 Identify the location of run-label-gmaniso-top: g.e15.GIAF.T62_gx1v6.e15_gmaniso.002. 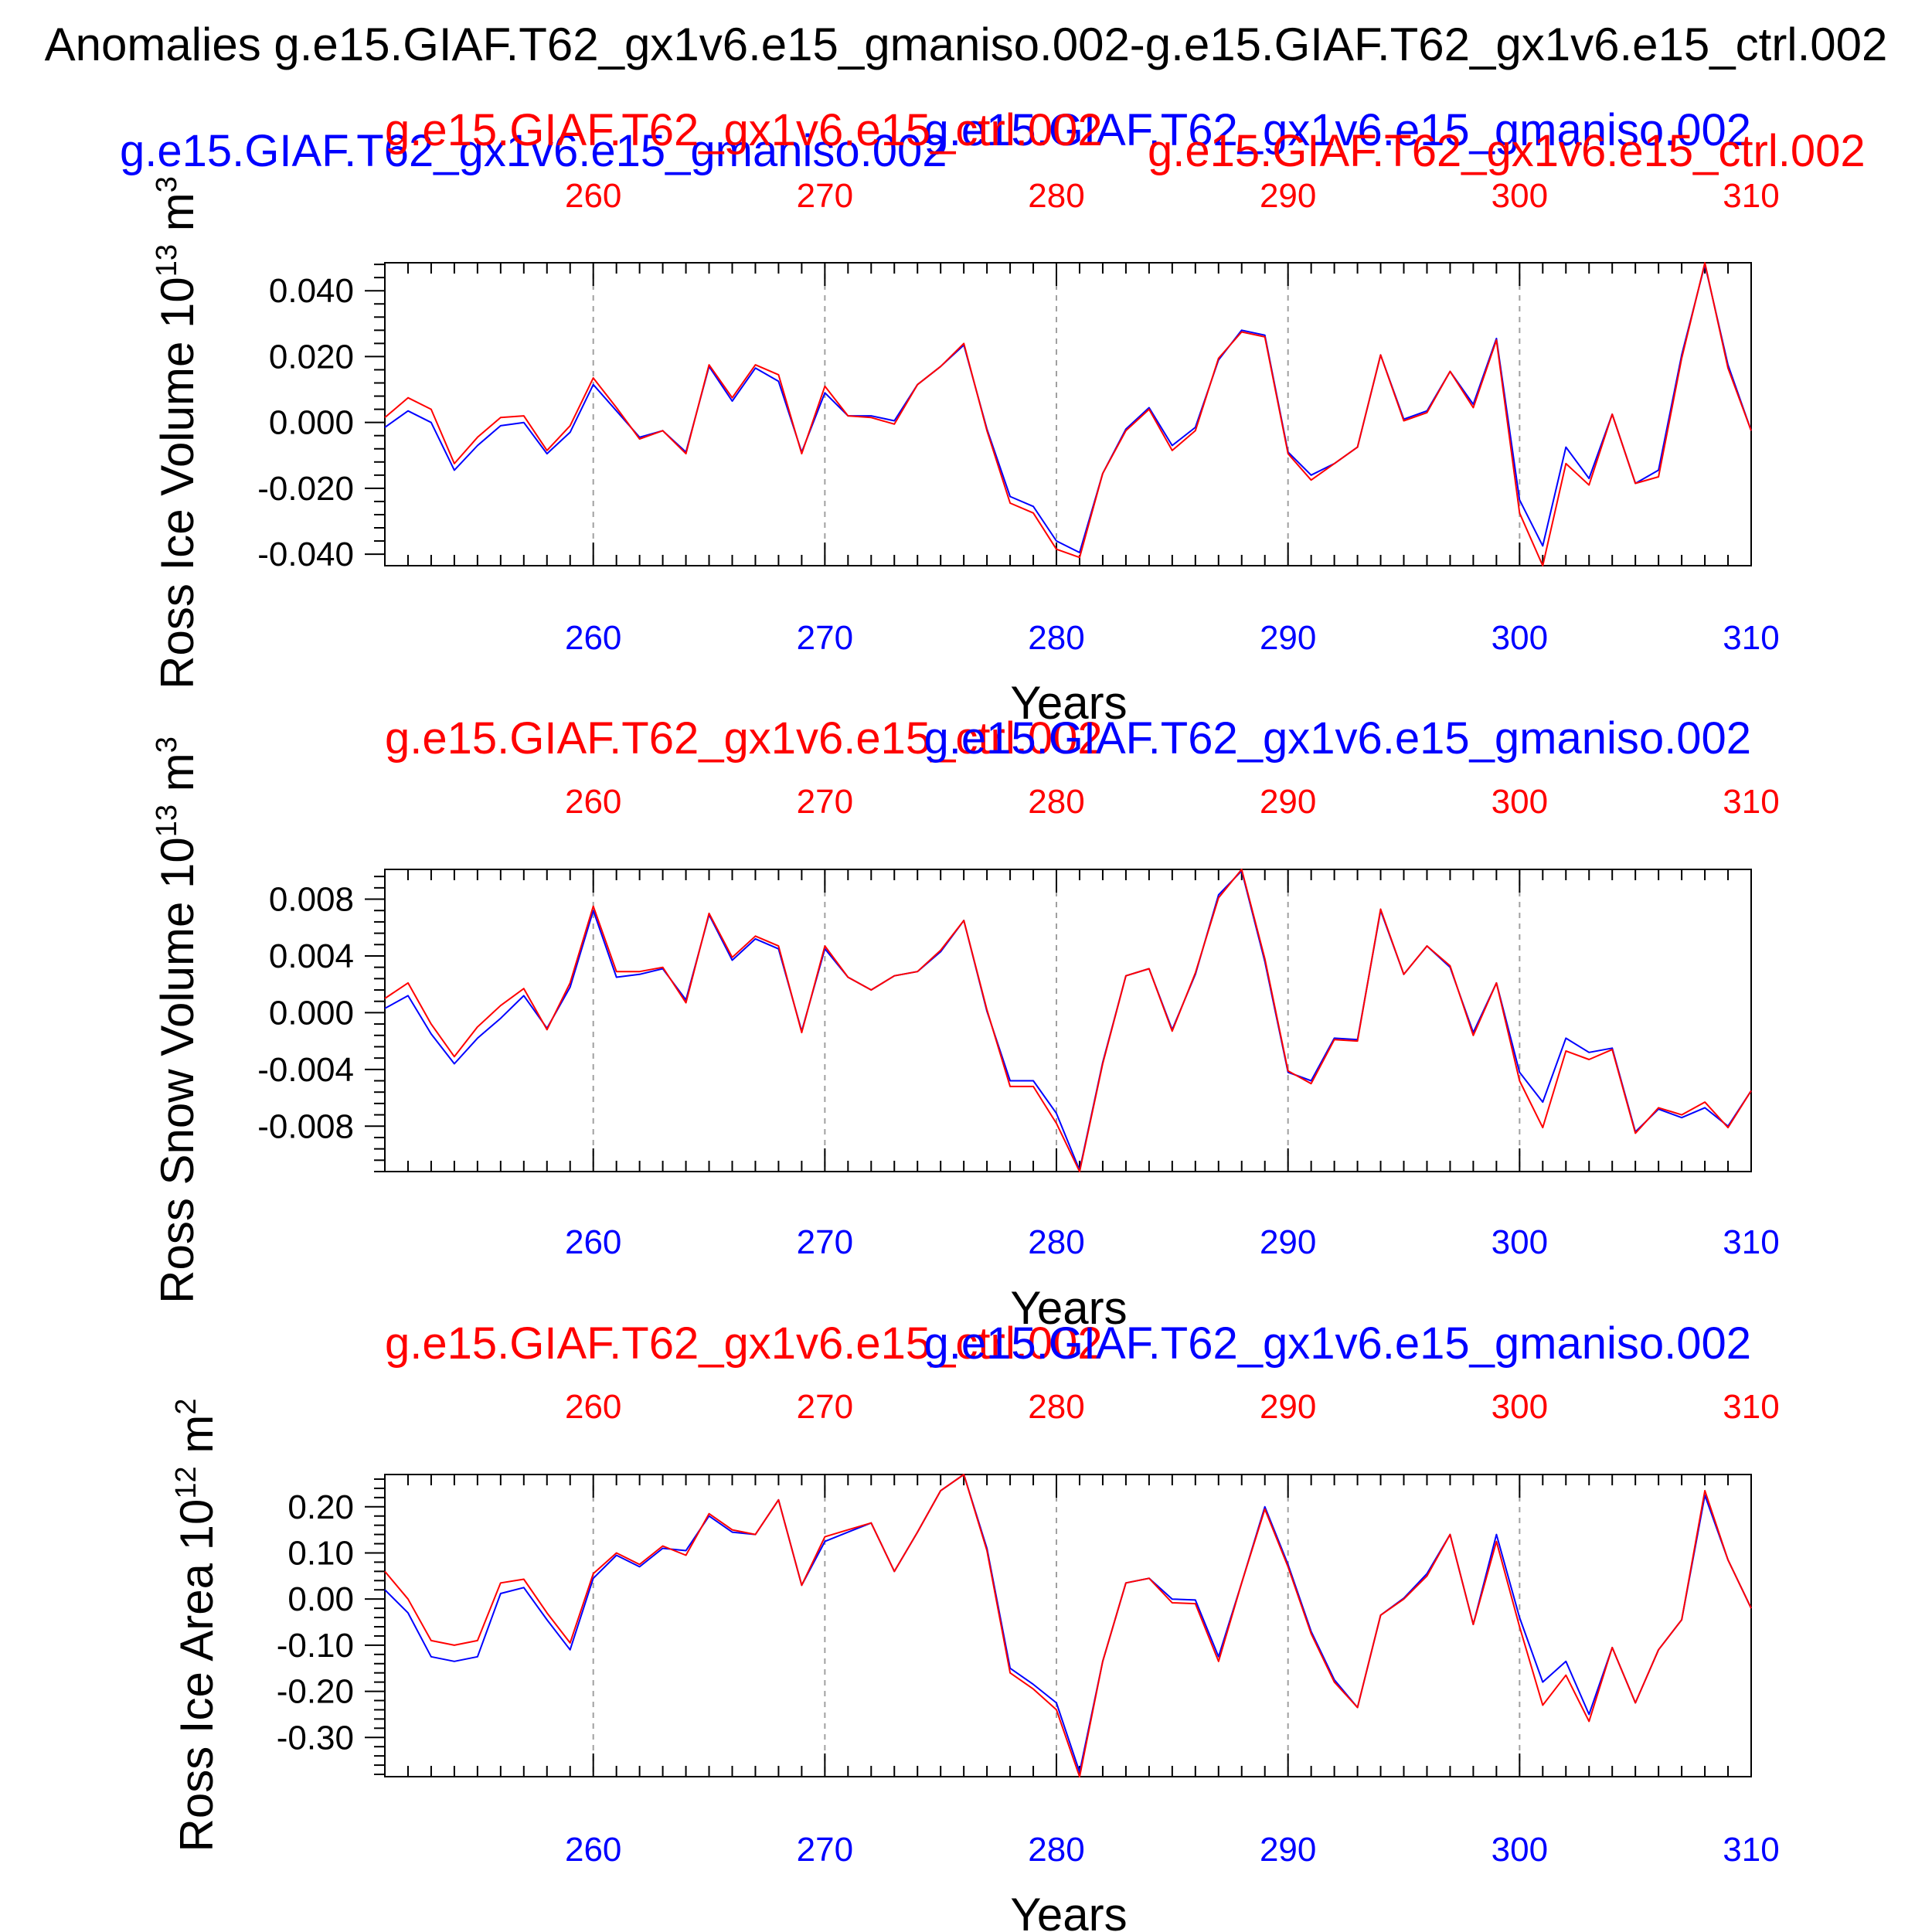
(1337, 130).